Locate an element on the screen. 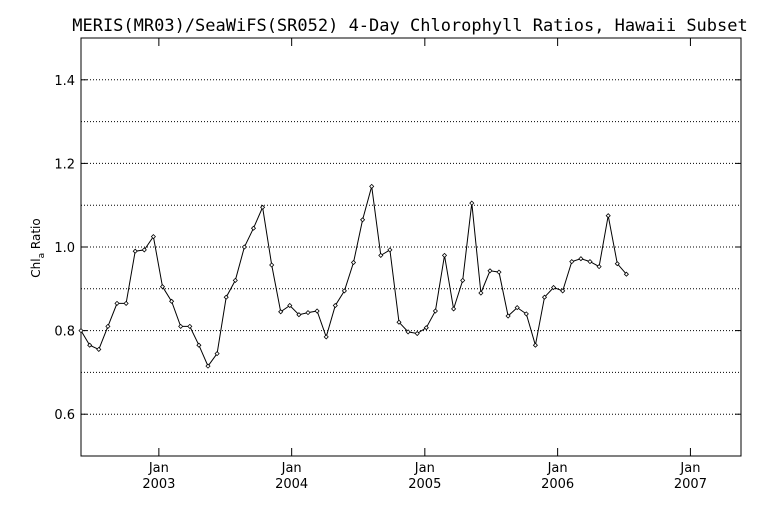 The width and height of the screenshot is (768, 512). y-axis-label-sub: a is located at coordinates (42, 256).